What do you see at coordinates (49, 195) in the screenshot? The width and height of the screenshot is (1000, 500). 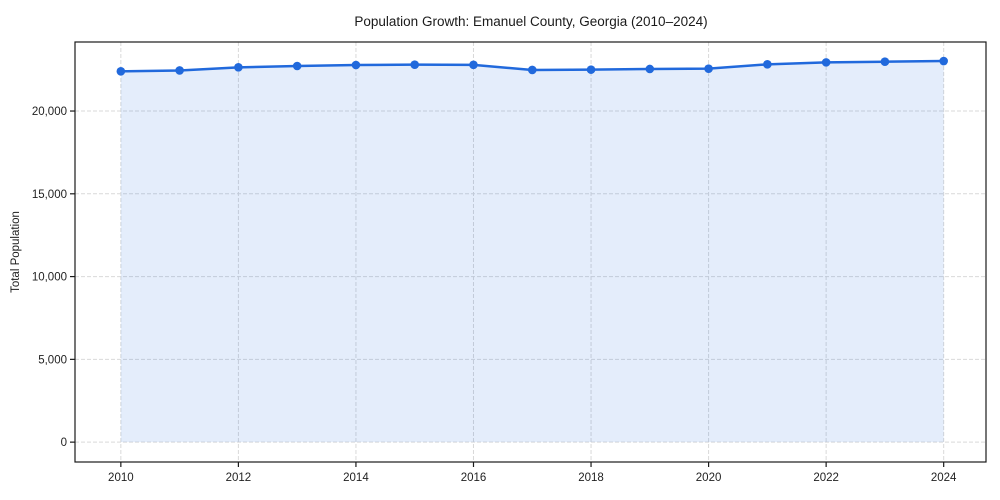 I see `y-tick-label: 15,000` at bounding box center [49, 195].